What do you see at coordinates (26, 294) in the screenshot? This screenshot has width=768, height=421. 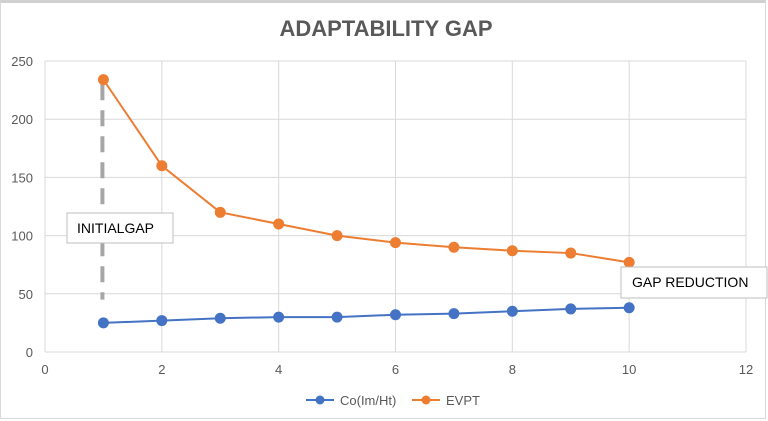 I see `y-tick-label: 50` at bounding box center [26, 294].